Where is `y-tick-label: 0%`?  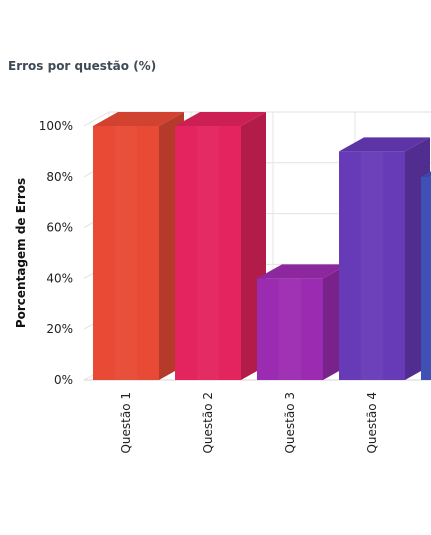 y-tick-label: 0% is located at coordinates (63, 380).